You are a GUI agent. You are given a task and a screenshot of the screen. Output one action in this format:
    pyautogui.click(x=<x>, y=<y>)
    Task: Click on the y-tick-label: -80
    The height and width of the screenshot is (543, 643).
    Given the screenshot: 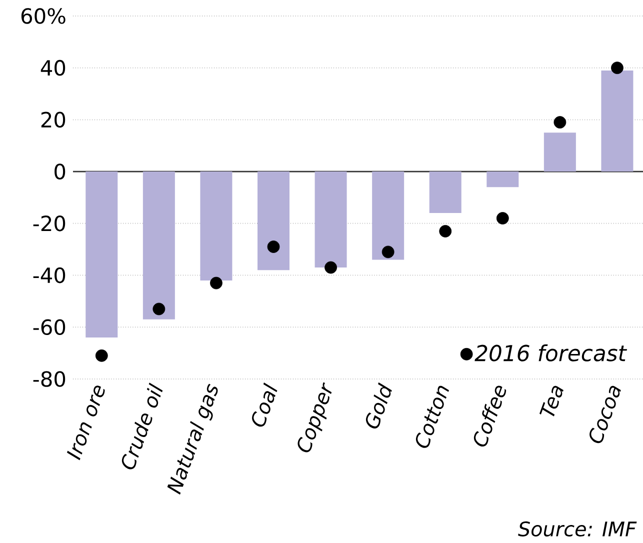 What is the action you would take?
    pyautogui.click(x=49, y=379)
    